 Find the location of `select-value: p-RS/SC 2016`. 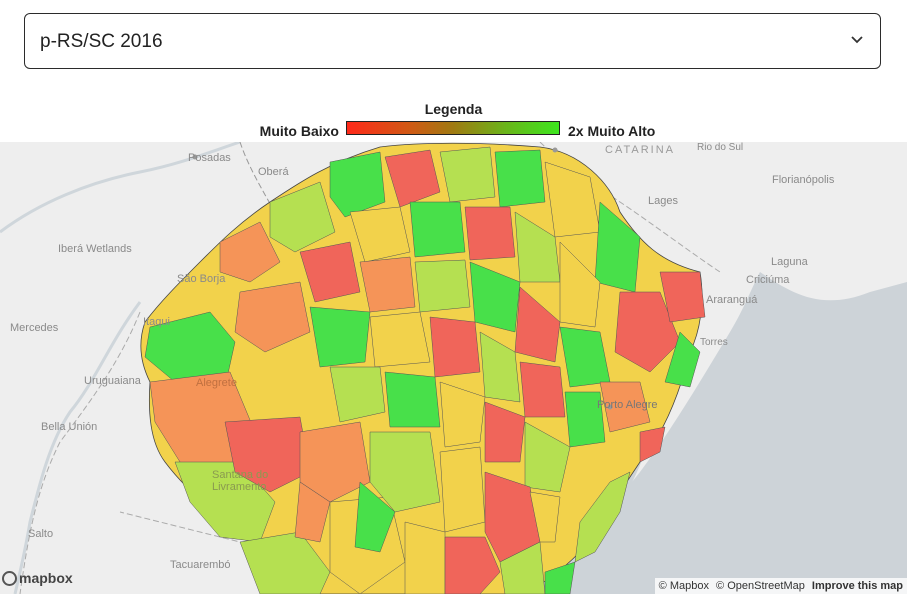

select-value: p-RS/SC 2016 is located at coordinates (101, 41).